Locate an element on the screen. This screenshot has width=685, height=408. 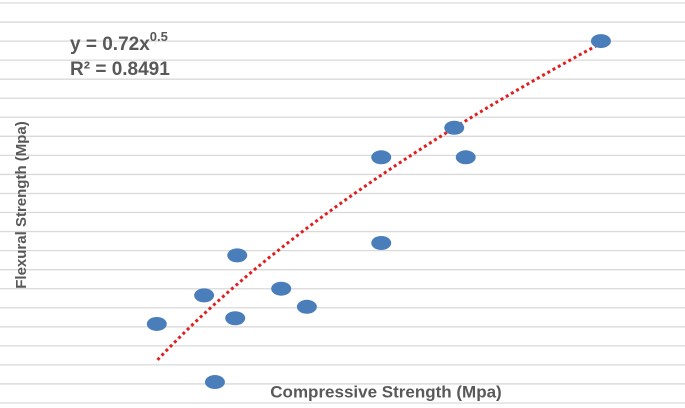
equation-exponent: 0.5 is located at coordinates (159, 36).